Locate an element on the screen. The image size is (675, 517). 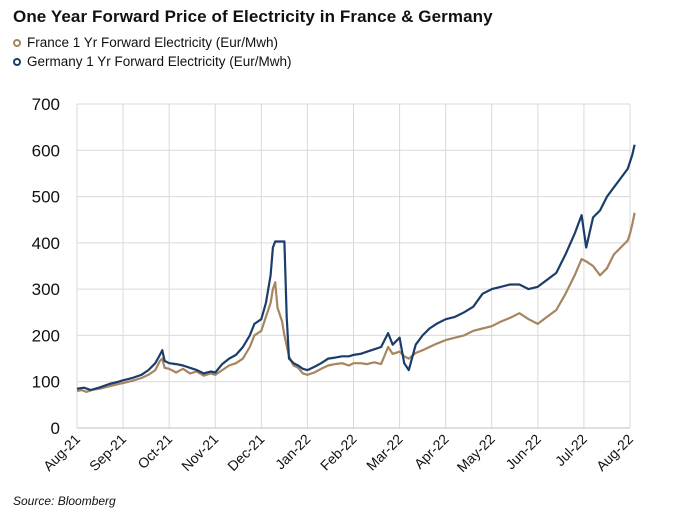
y-tick-label: 600 is located at coordinates (46, 150).